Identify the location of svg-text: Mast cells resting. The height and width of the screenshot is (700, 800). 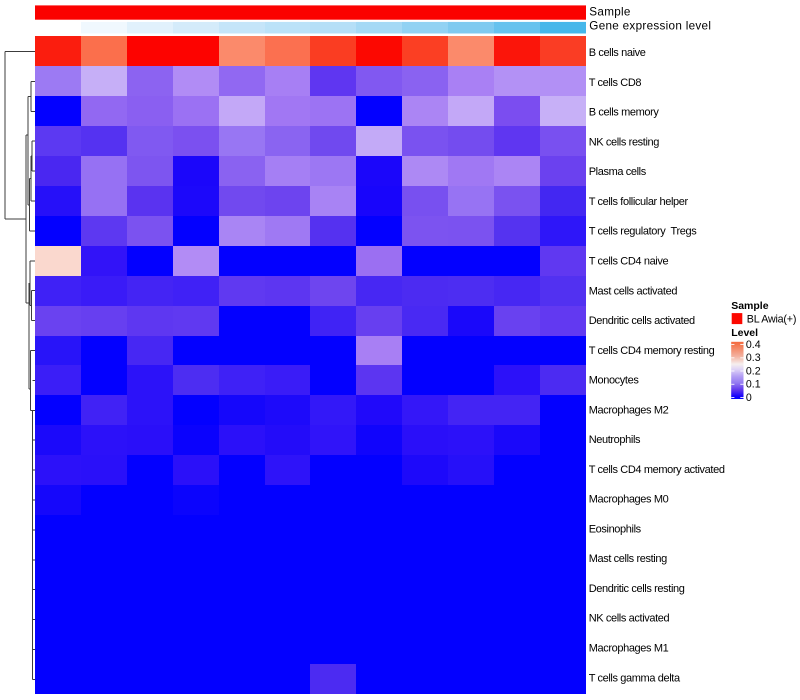
(628, 559).